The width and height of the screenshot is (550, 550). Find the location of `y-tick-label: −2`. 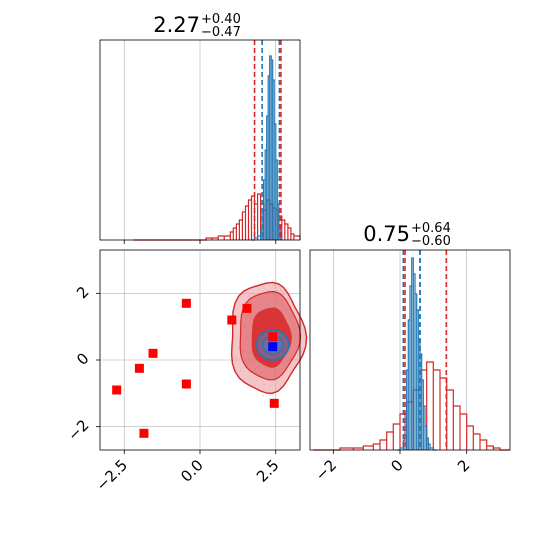

y-tick-label: −2 is located at coordinates (78, 430).